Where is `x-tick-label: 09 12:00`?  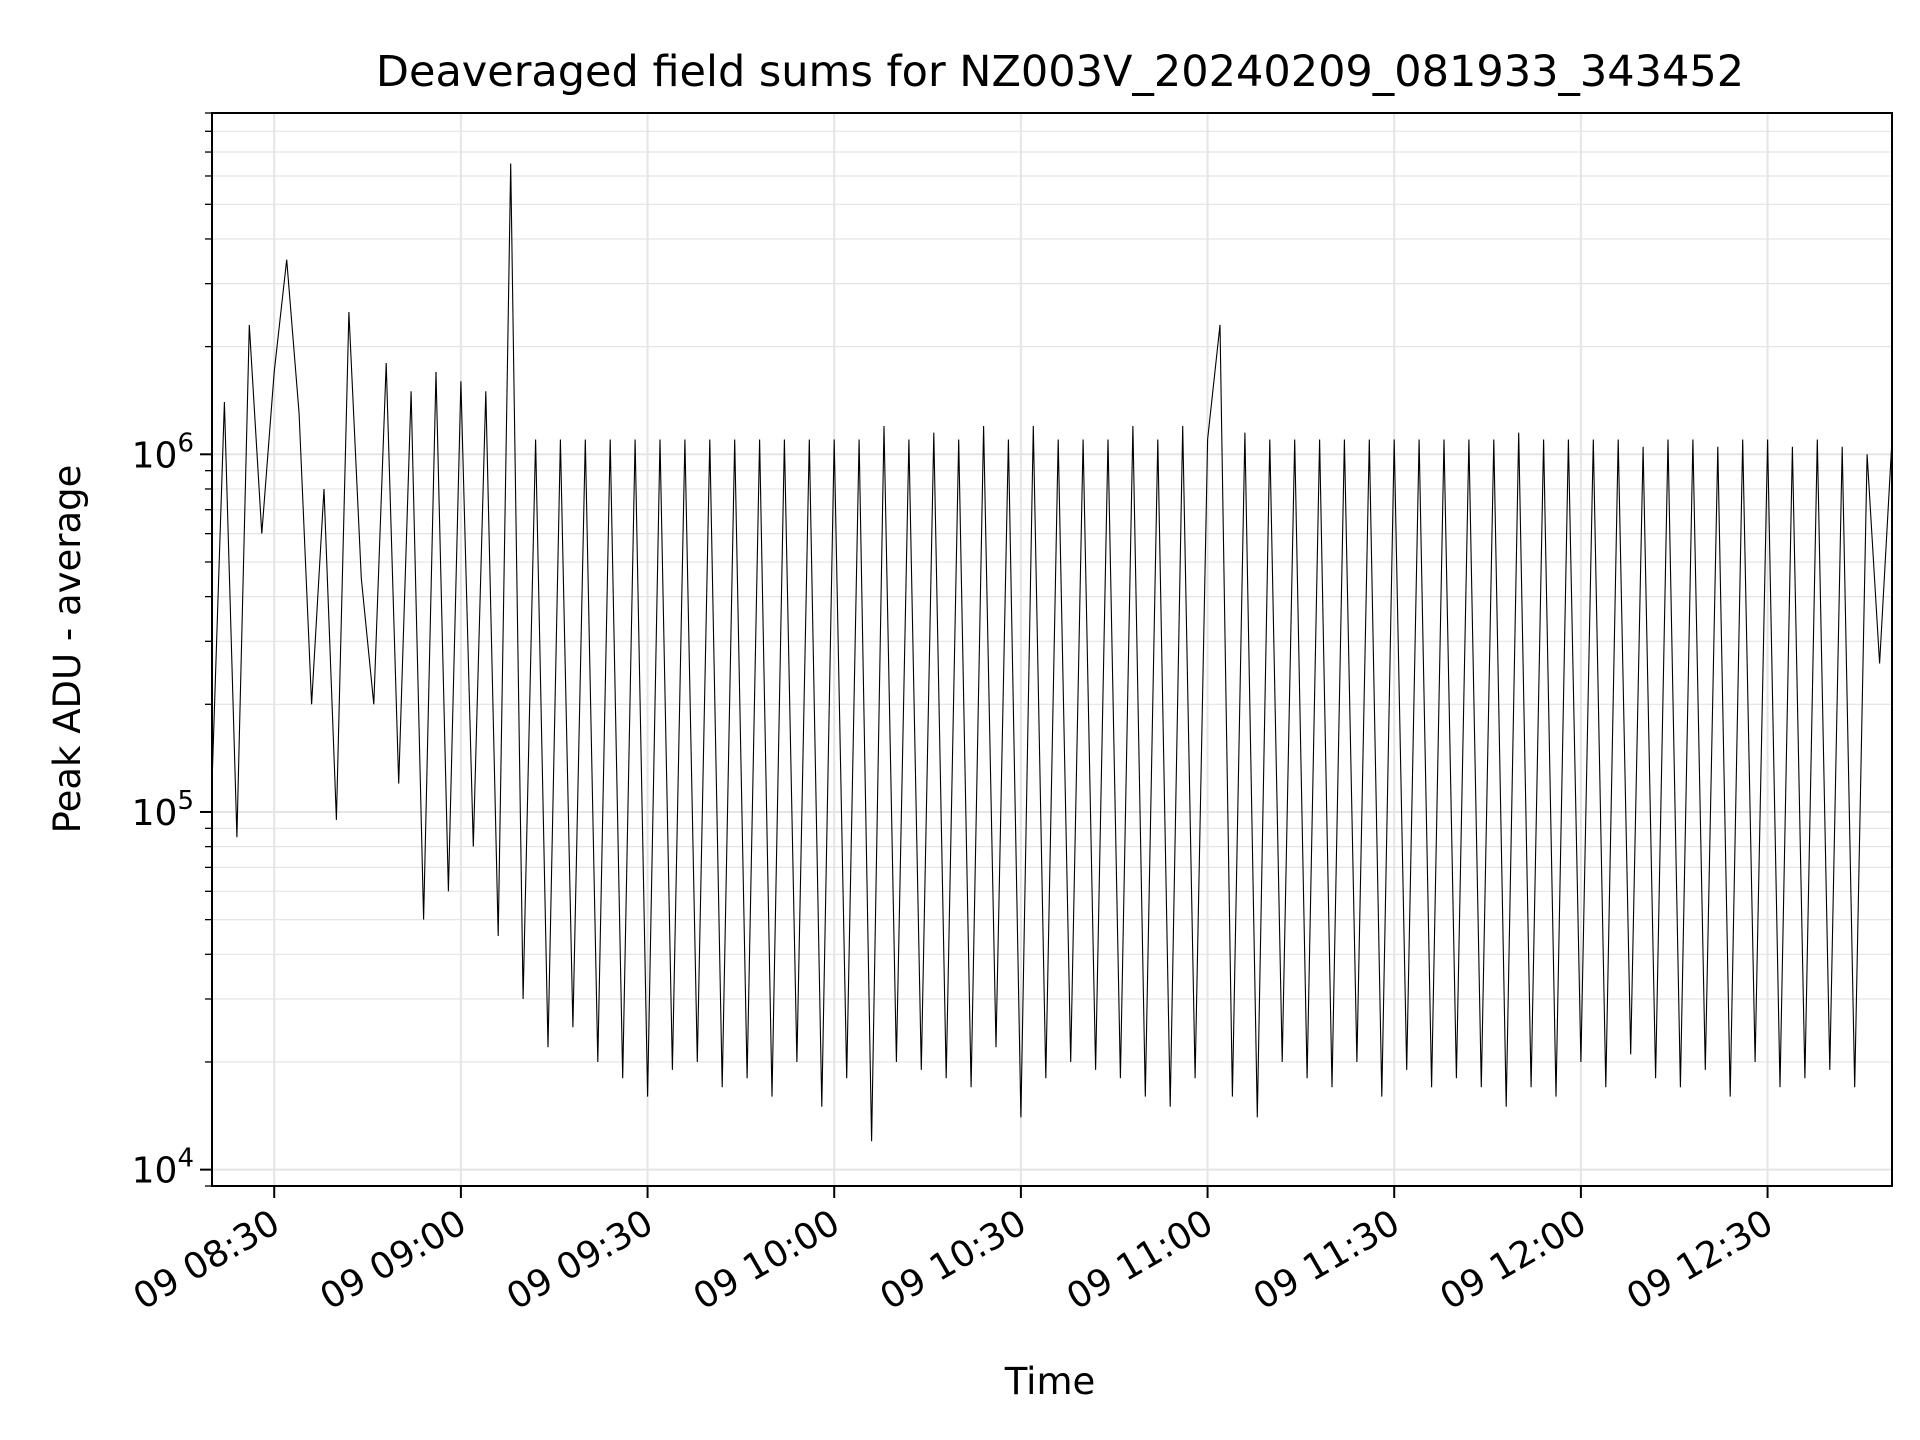
x-tick-label: 09 12:00 is located at coordinates (1513, 1260).